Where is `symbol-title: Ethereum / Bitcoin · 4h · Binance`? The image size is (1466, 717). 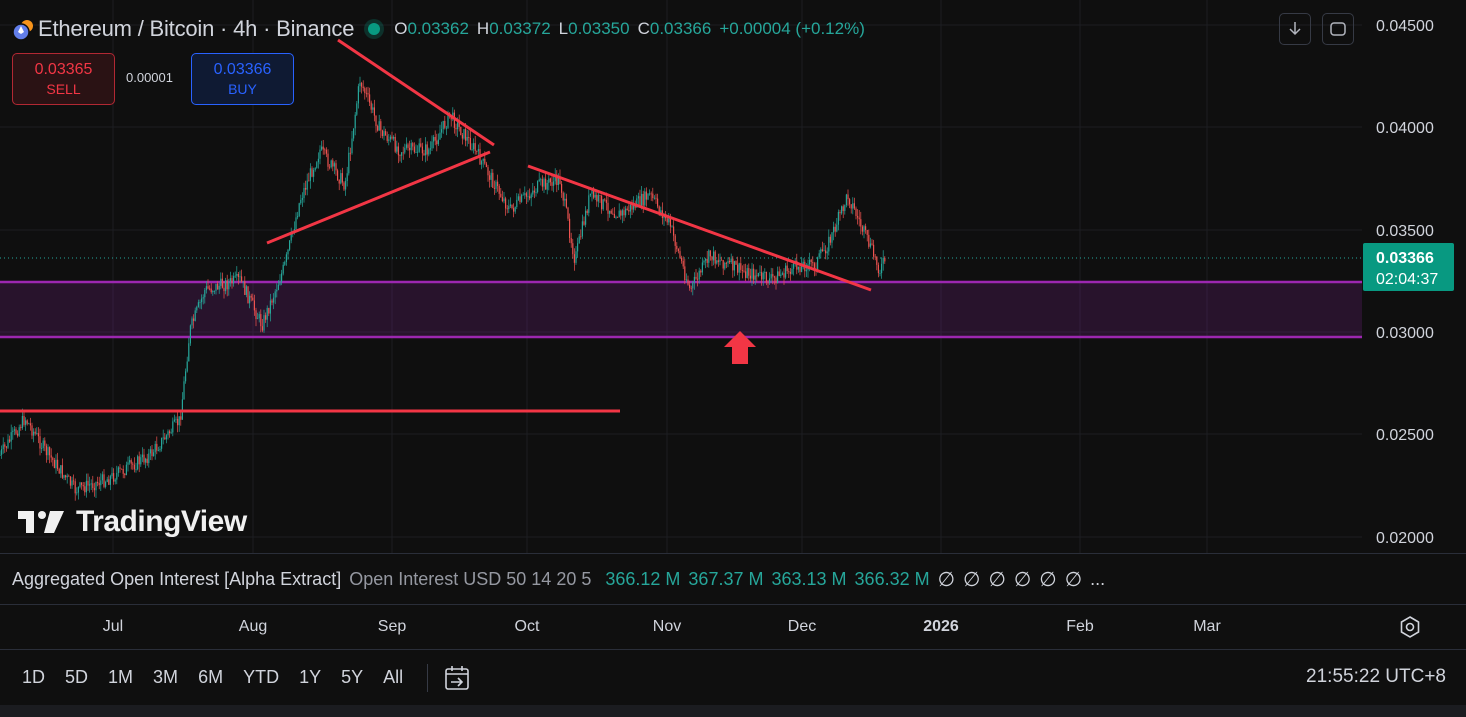
symbol-title: Ethereum / Bitcoin · 4h · Binance is located at coordinates (196, 28).